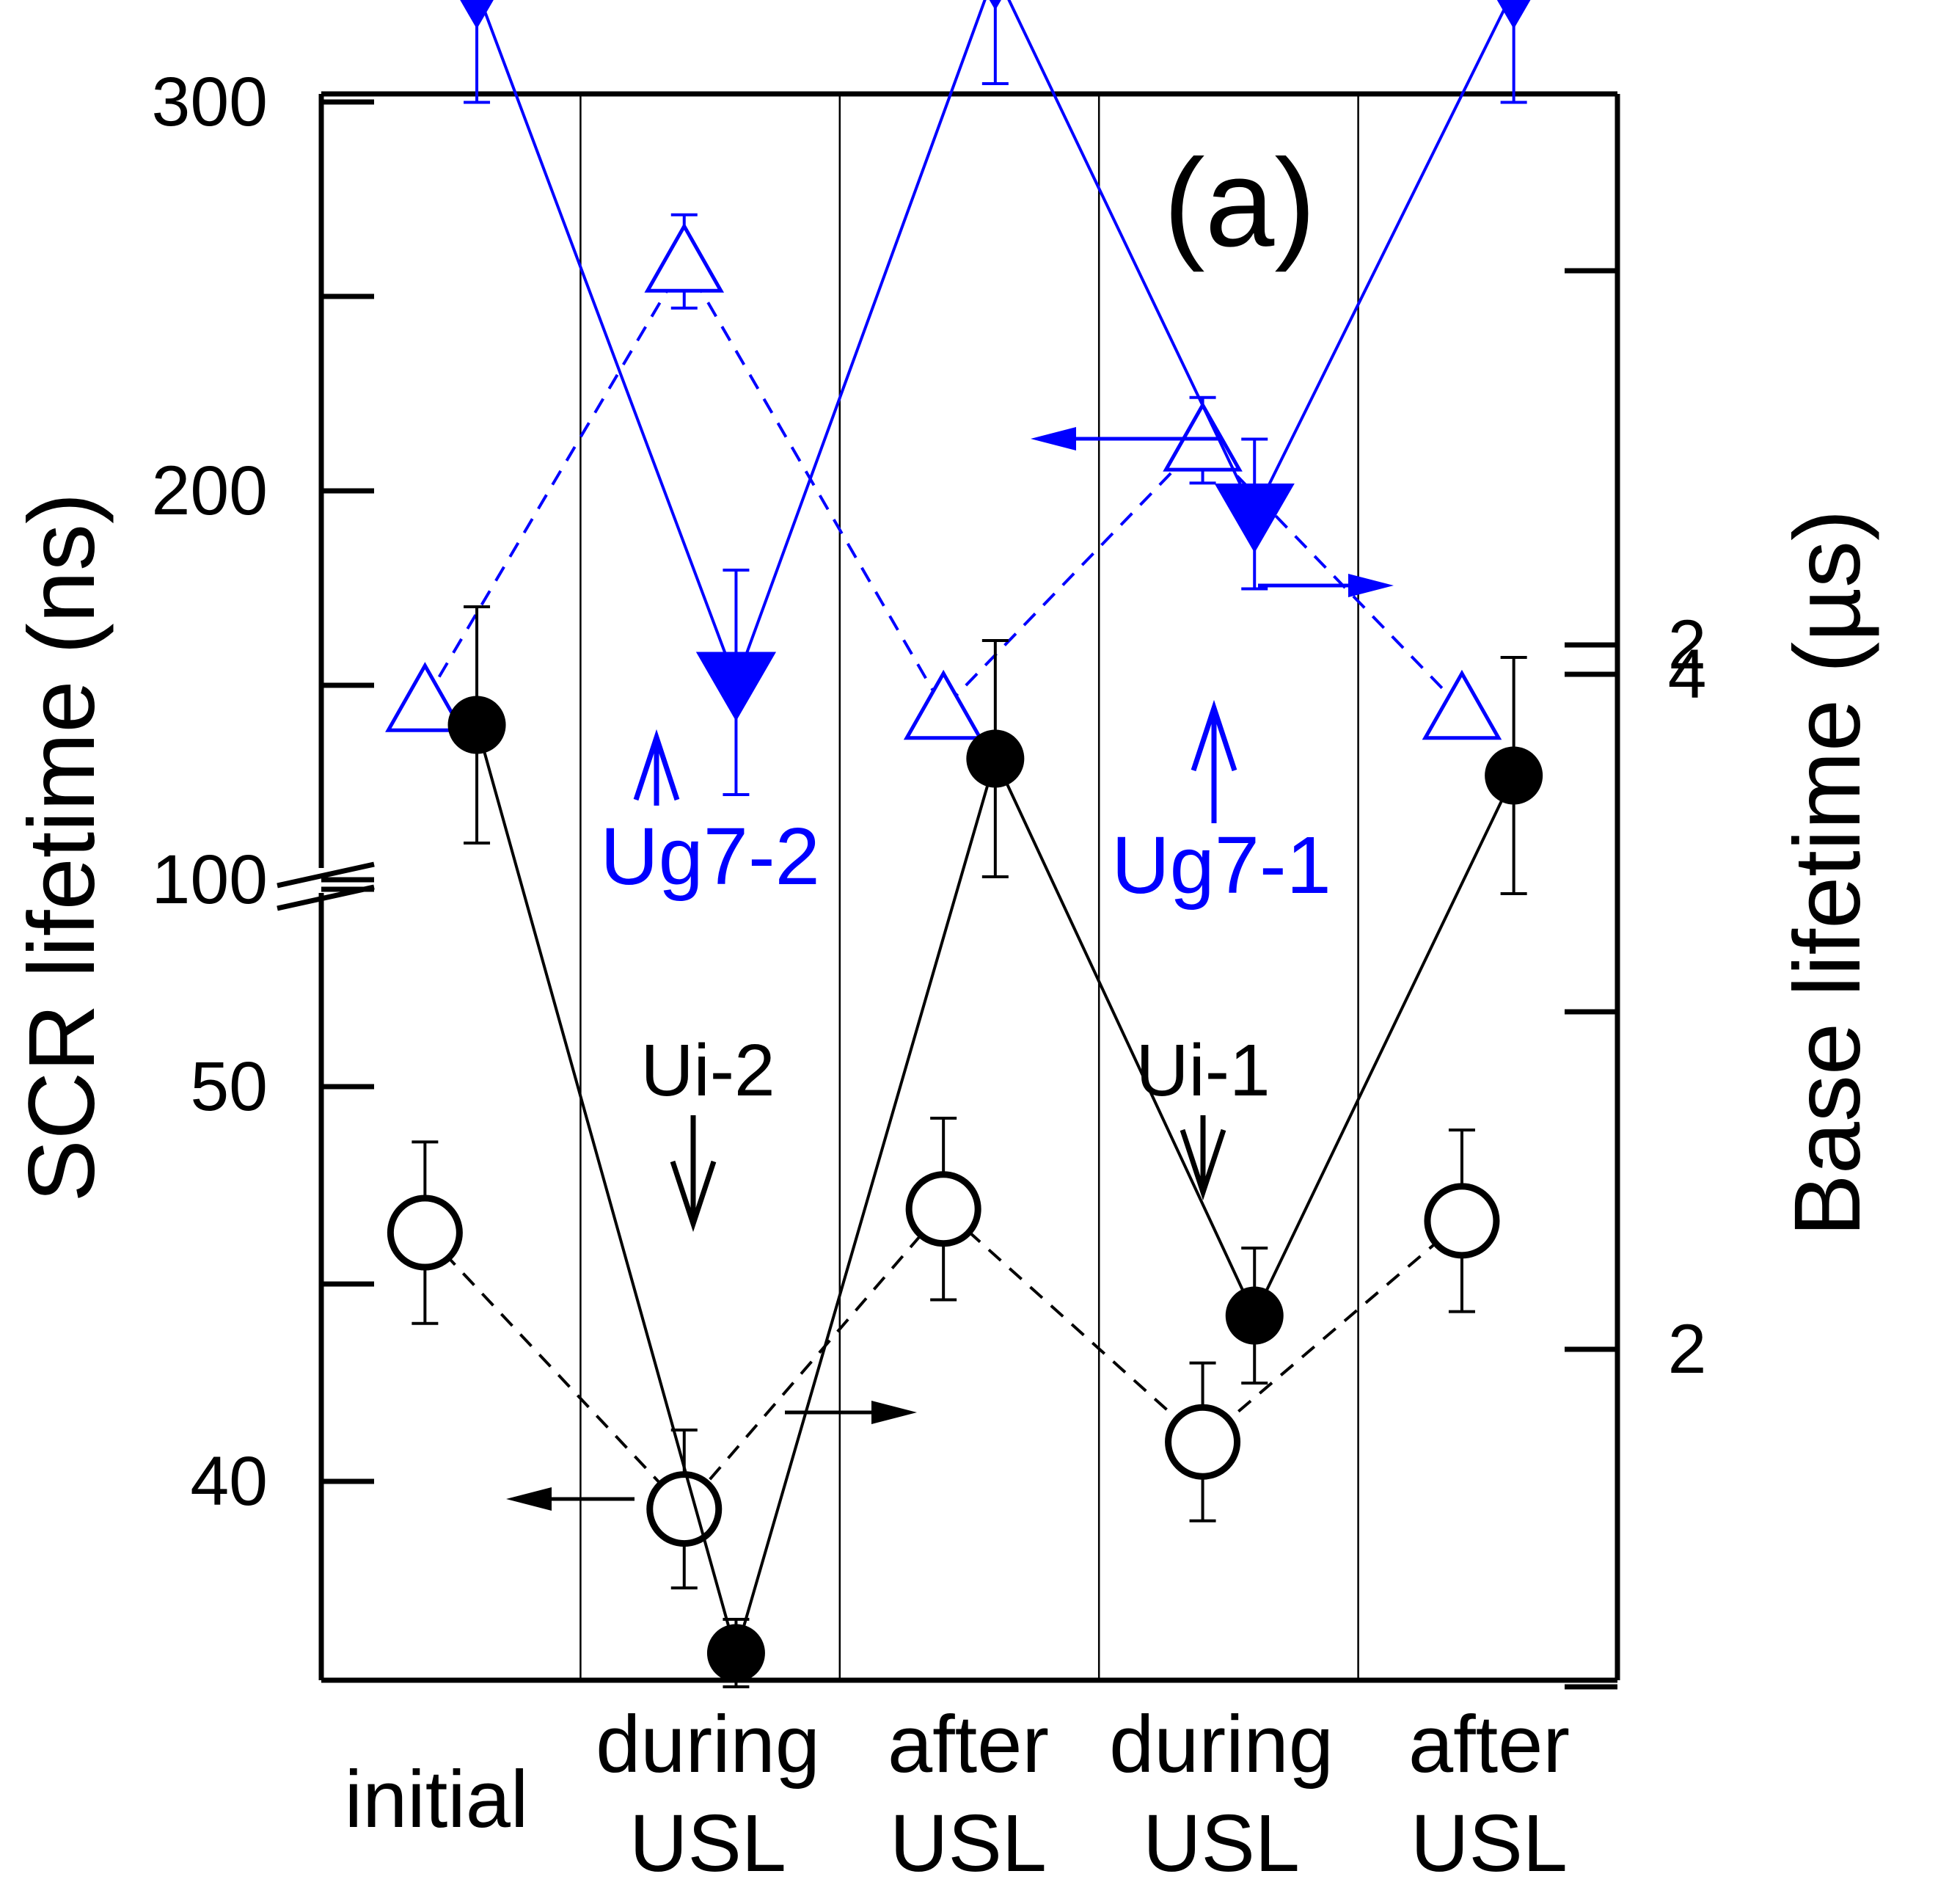  What do you see at coordinates (229, 1087) in the screenshot?
I see `left-tick-label: 50` at bounding box center [229, 1087].